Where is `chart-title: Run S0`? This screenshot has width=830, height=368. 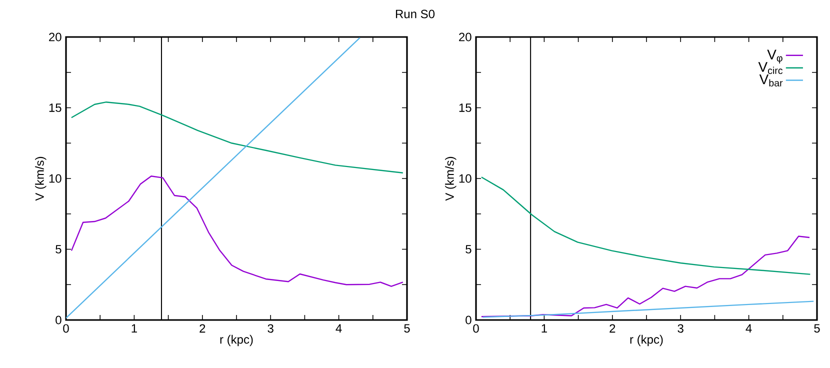 chart-title: Run S0 is located at coordinates (415, 14).